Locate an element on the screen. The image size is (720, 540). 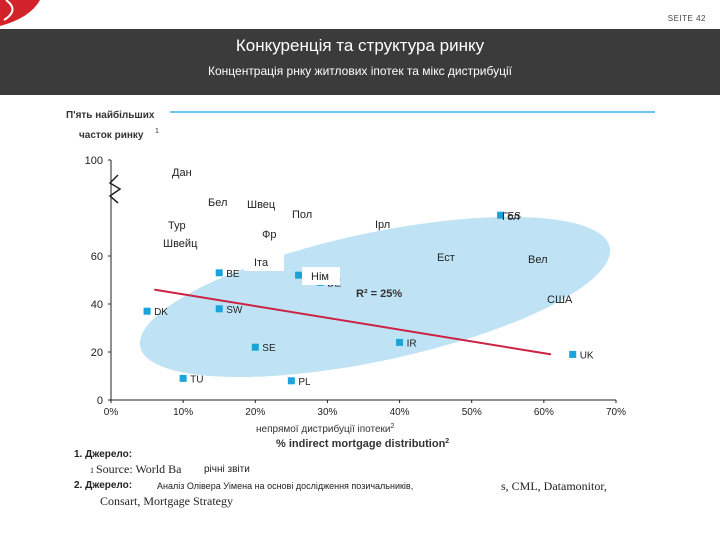
overlay-label-fr: Фр is located at coordinates (269, 235).